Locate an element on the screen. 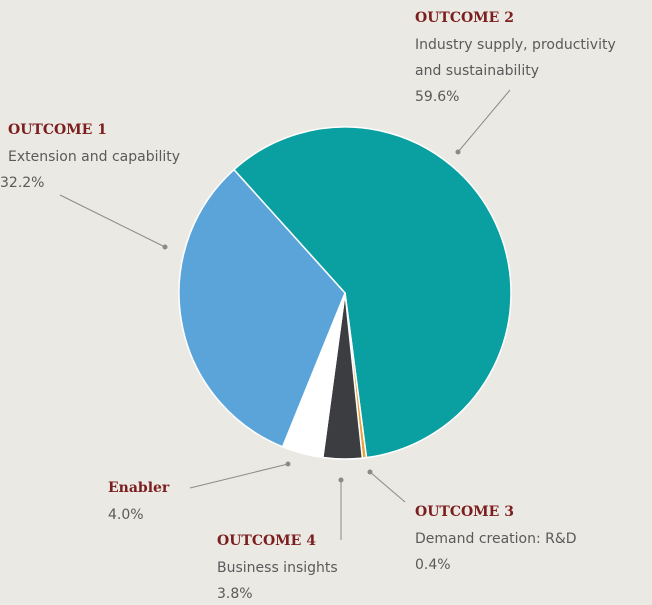 Image resolution: width=652 pixels, height=605 pixels. value-label: 32.2% is located at coordinates (22, 183).